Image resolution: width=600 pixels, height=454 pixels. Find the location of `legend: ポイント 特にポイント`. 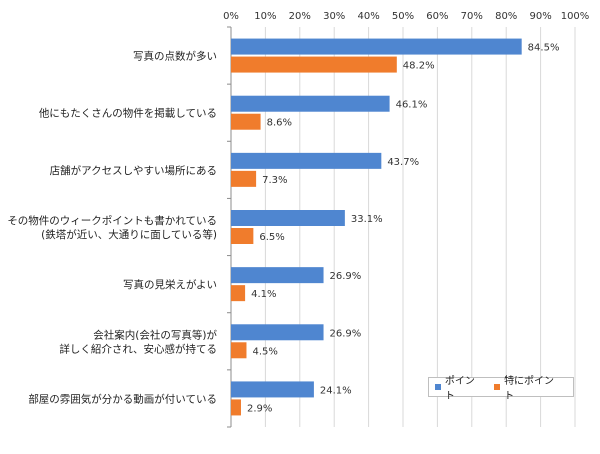

legend: ポイント 特にポイント is located at coordinates (501, 389).